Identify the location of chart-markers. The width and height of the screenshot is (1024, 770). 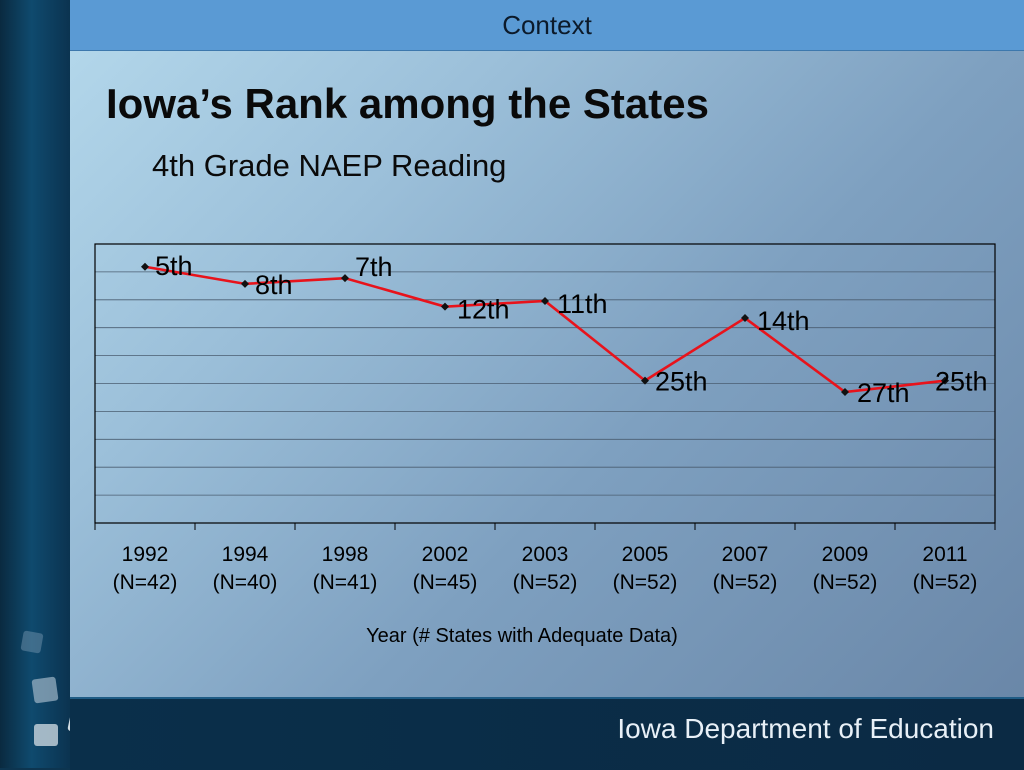
(545, 329).